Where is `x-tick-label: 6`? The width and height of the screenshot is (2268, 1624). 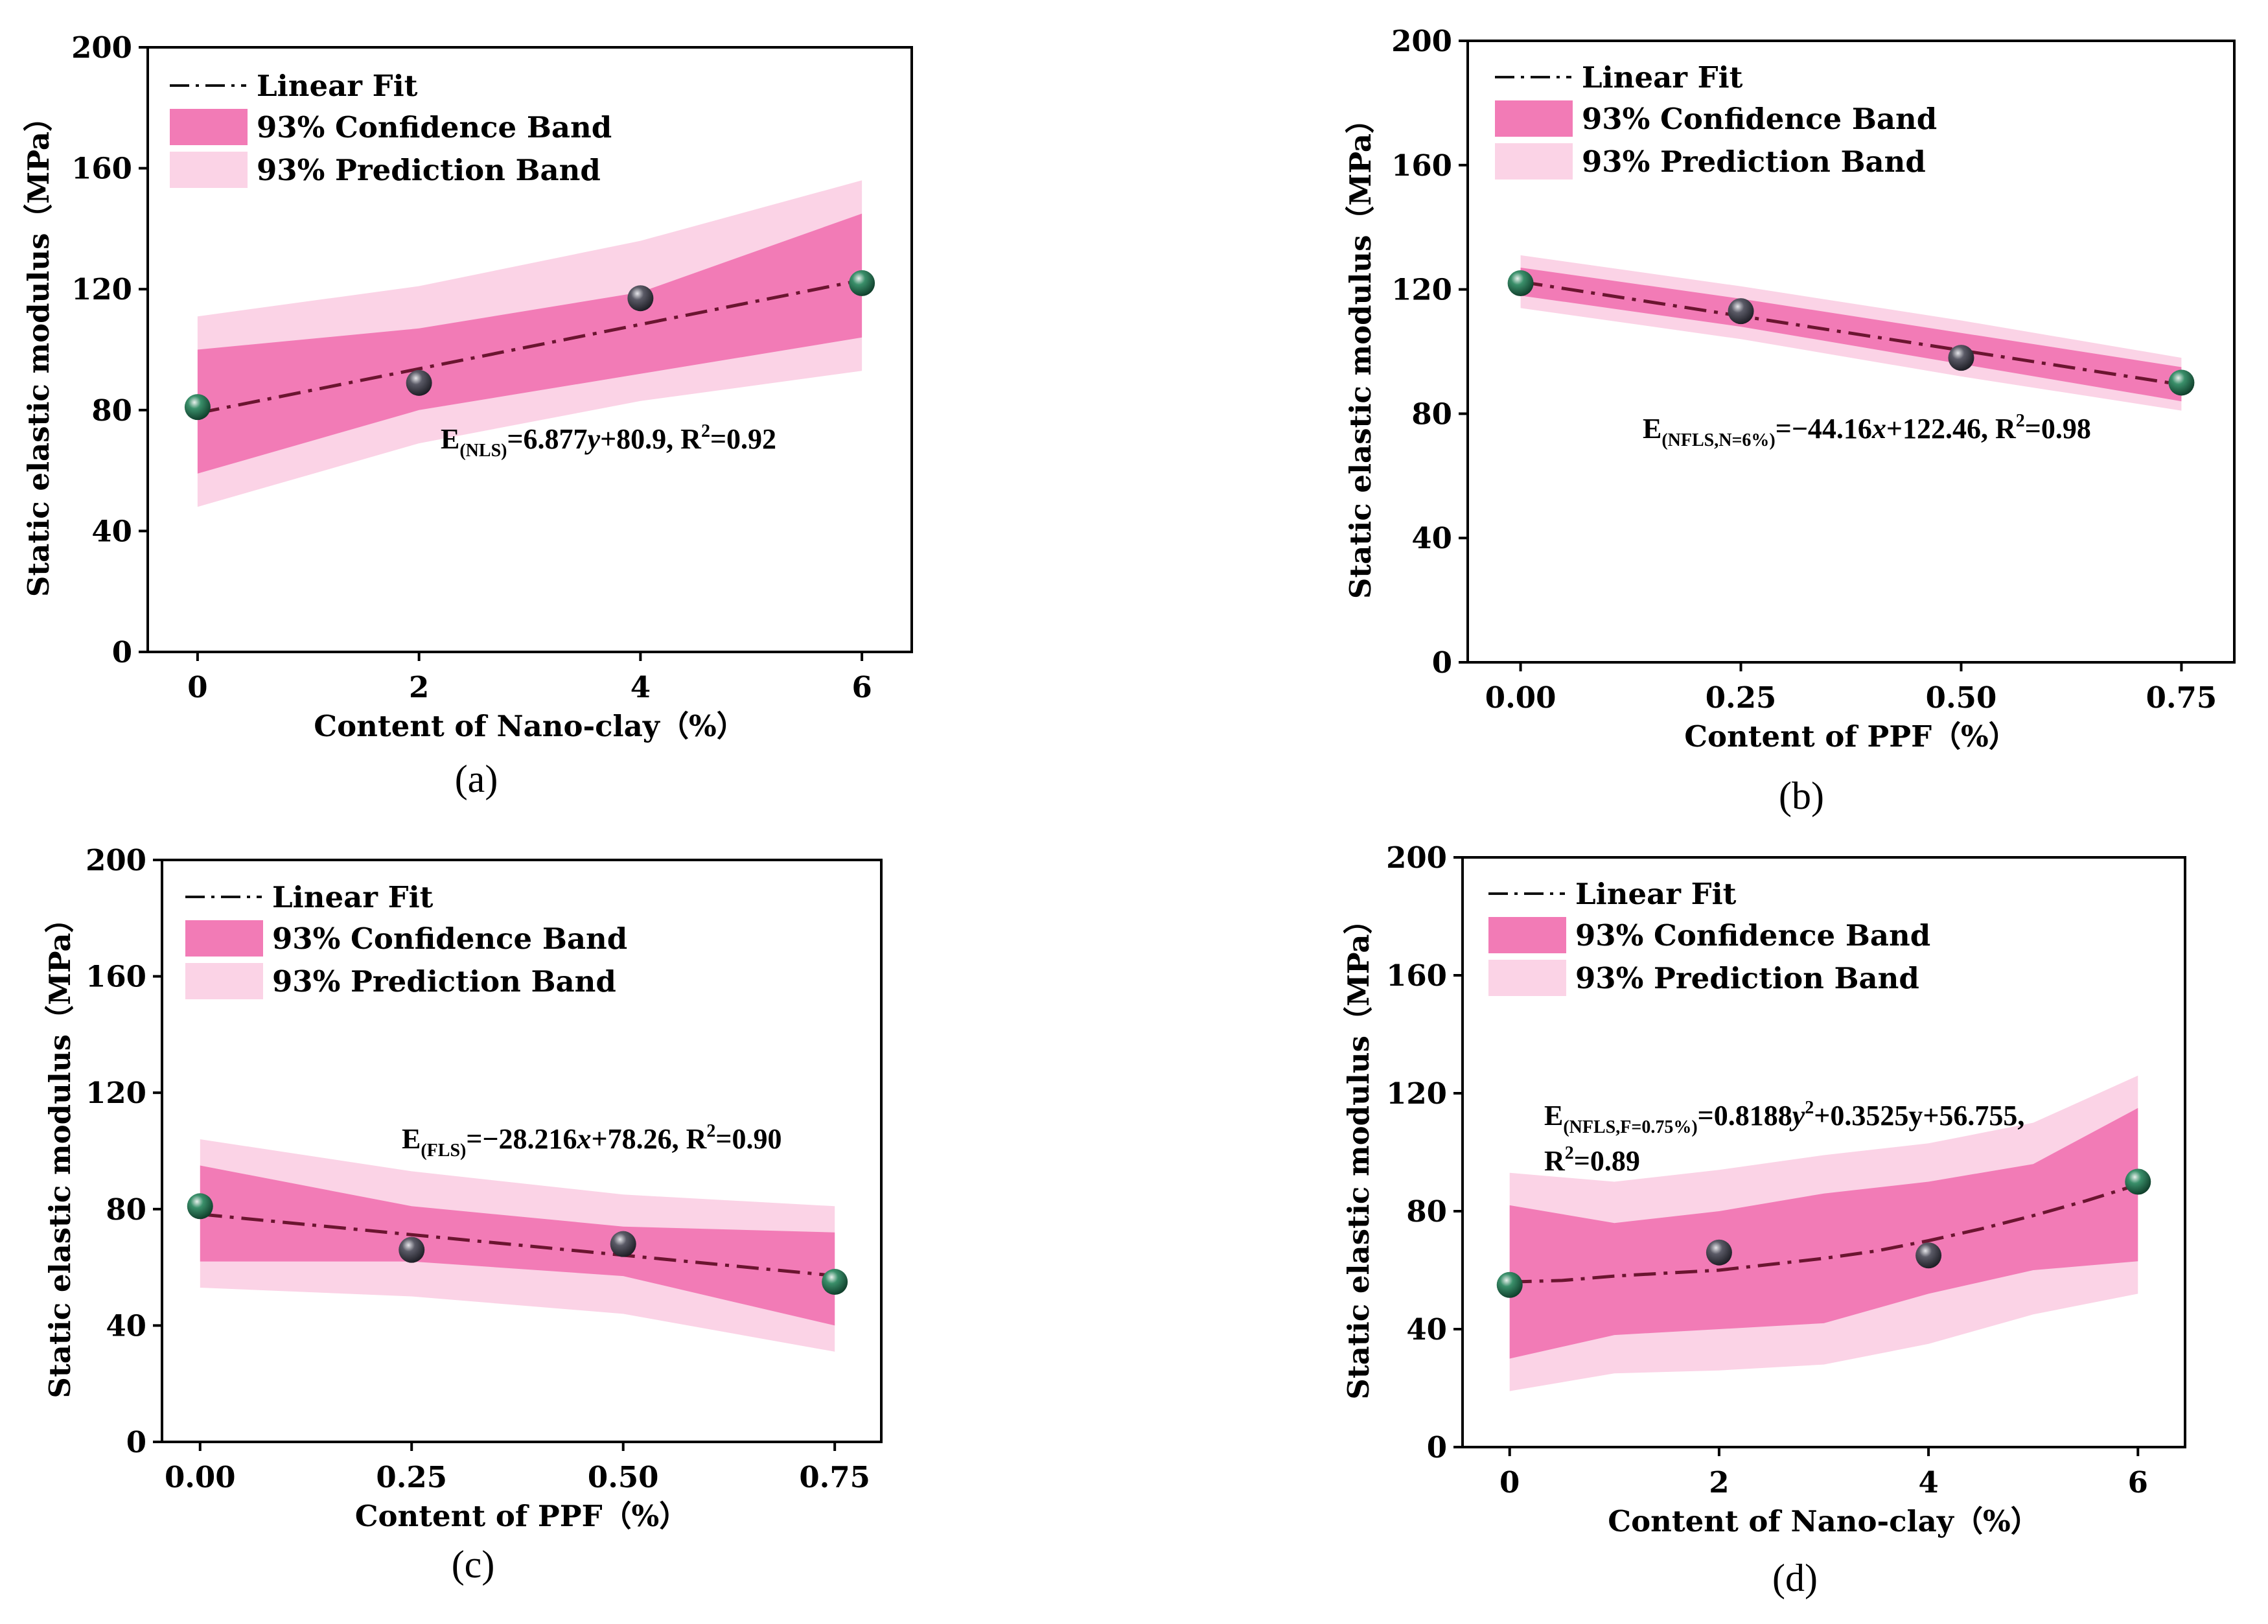 x-tick-label: 6 is located at coordinates (861, 687).